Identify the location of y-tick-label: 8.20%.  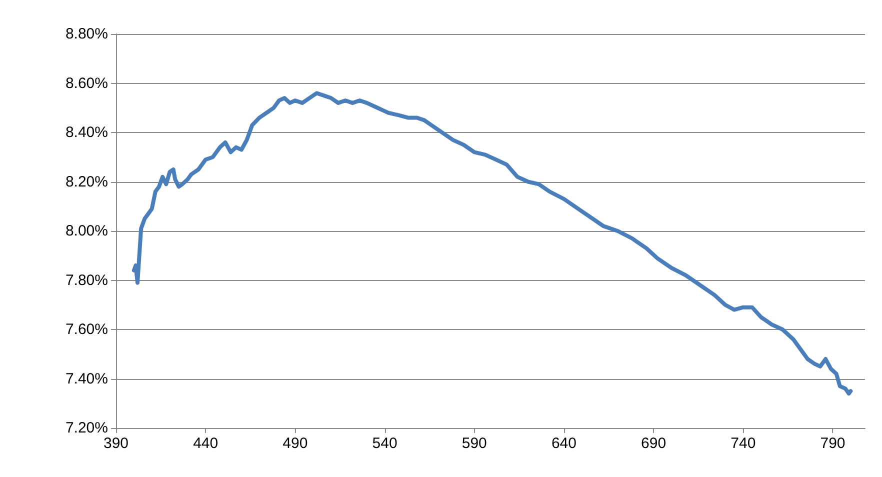
(86, 181).